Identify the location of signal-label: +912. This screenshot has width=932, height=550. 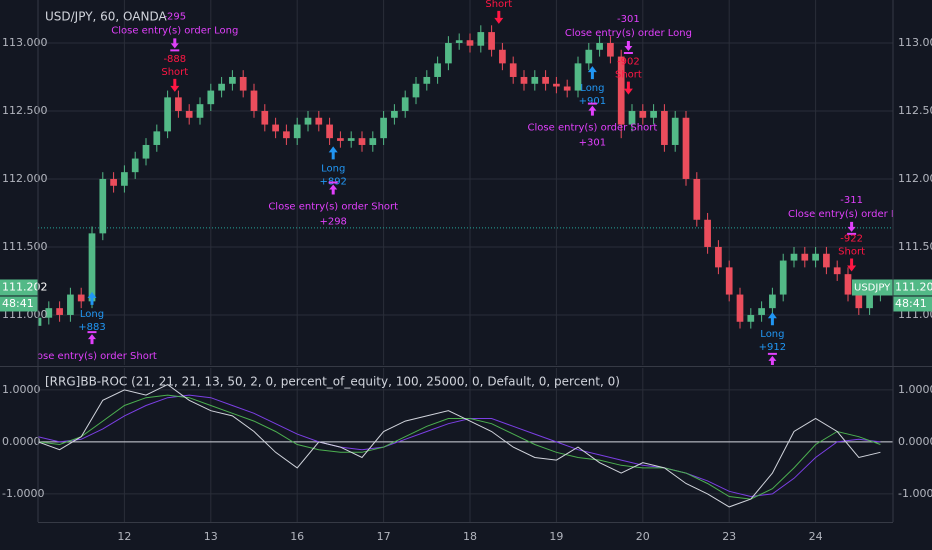
(772, 347).